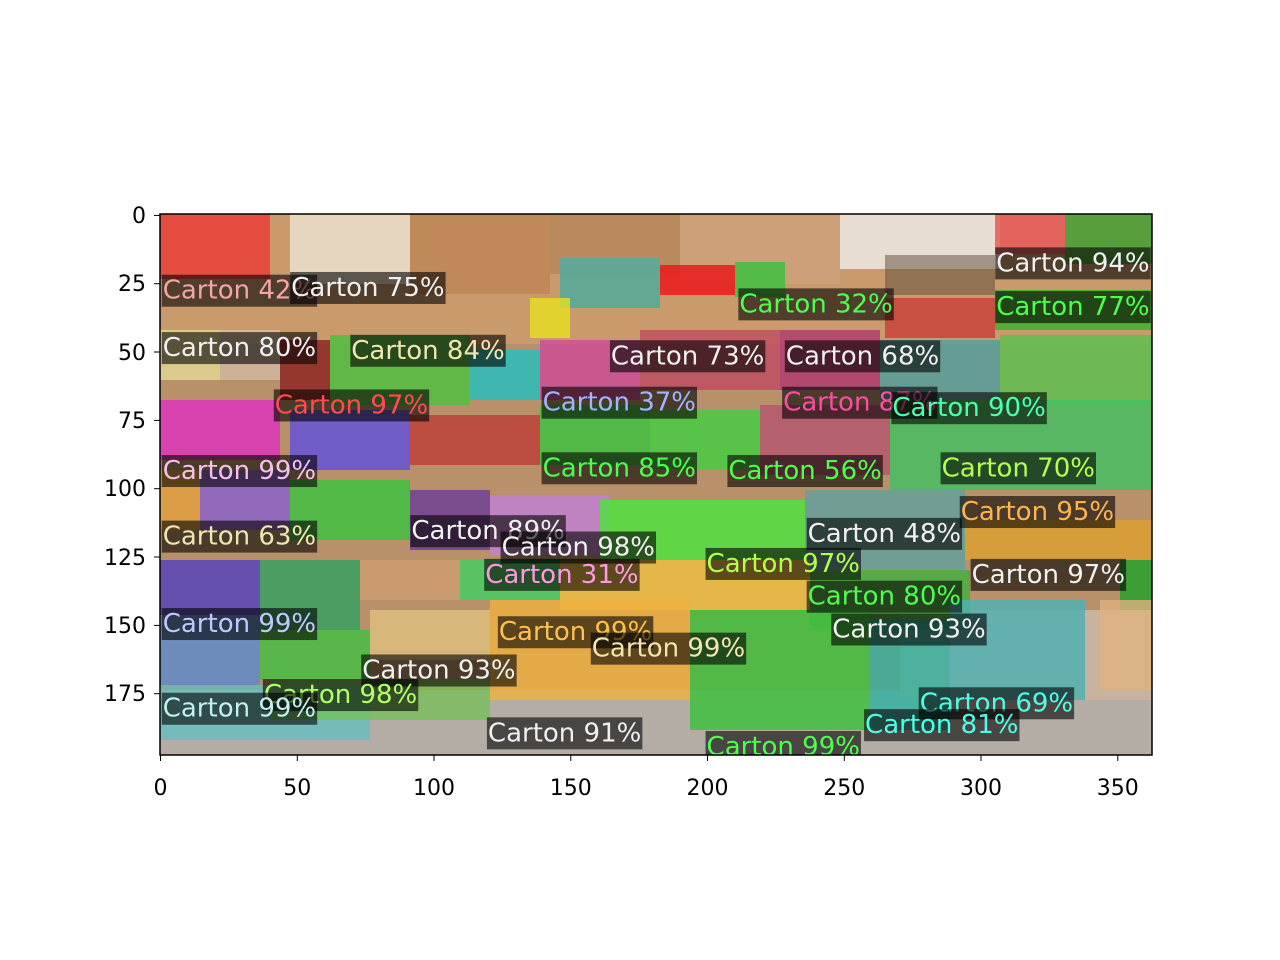  I want to click on x-tick-label: 200, so click(708, 788).